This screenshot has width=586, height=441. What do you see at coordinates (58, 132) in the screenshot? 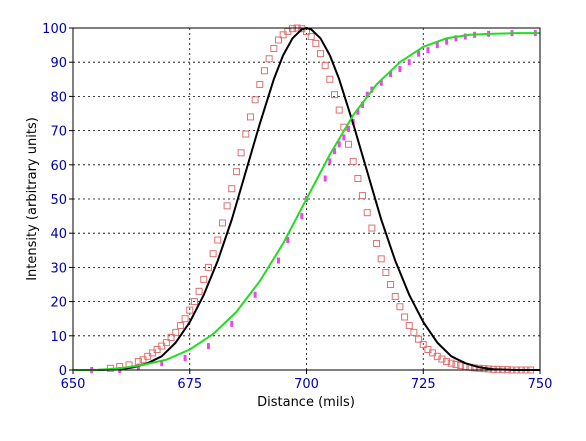
I see `y-tick-label: 70` at bounding box center [58, 132].